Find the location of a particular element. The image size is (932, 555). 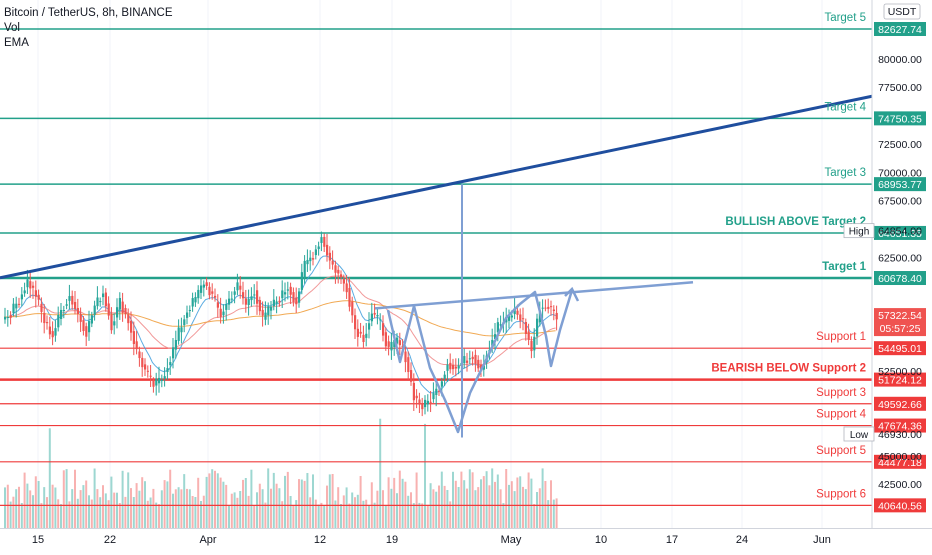

target-price-tag: 82627.74 is located at coordinates (900, 30).